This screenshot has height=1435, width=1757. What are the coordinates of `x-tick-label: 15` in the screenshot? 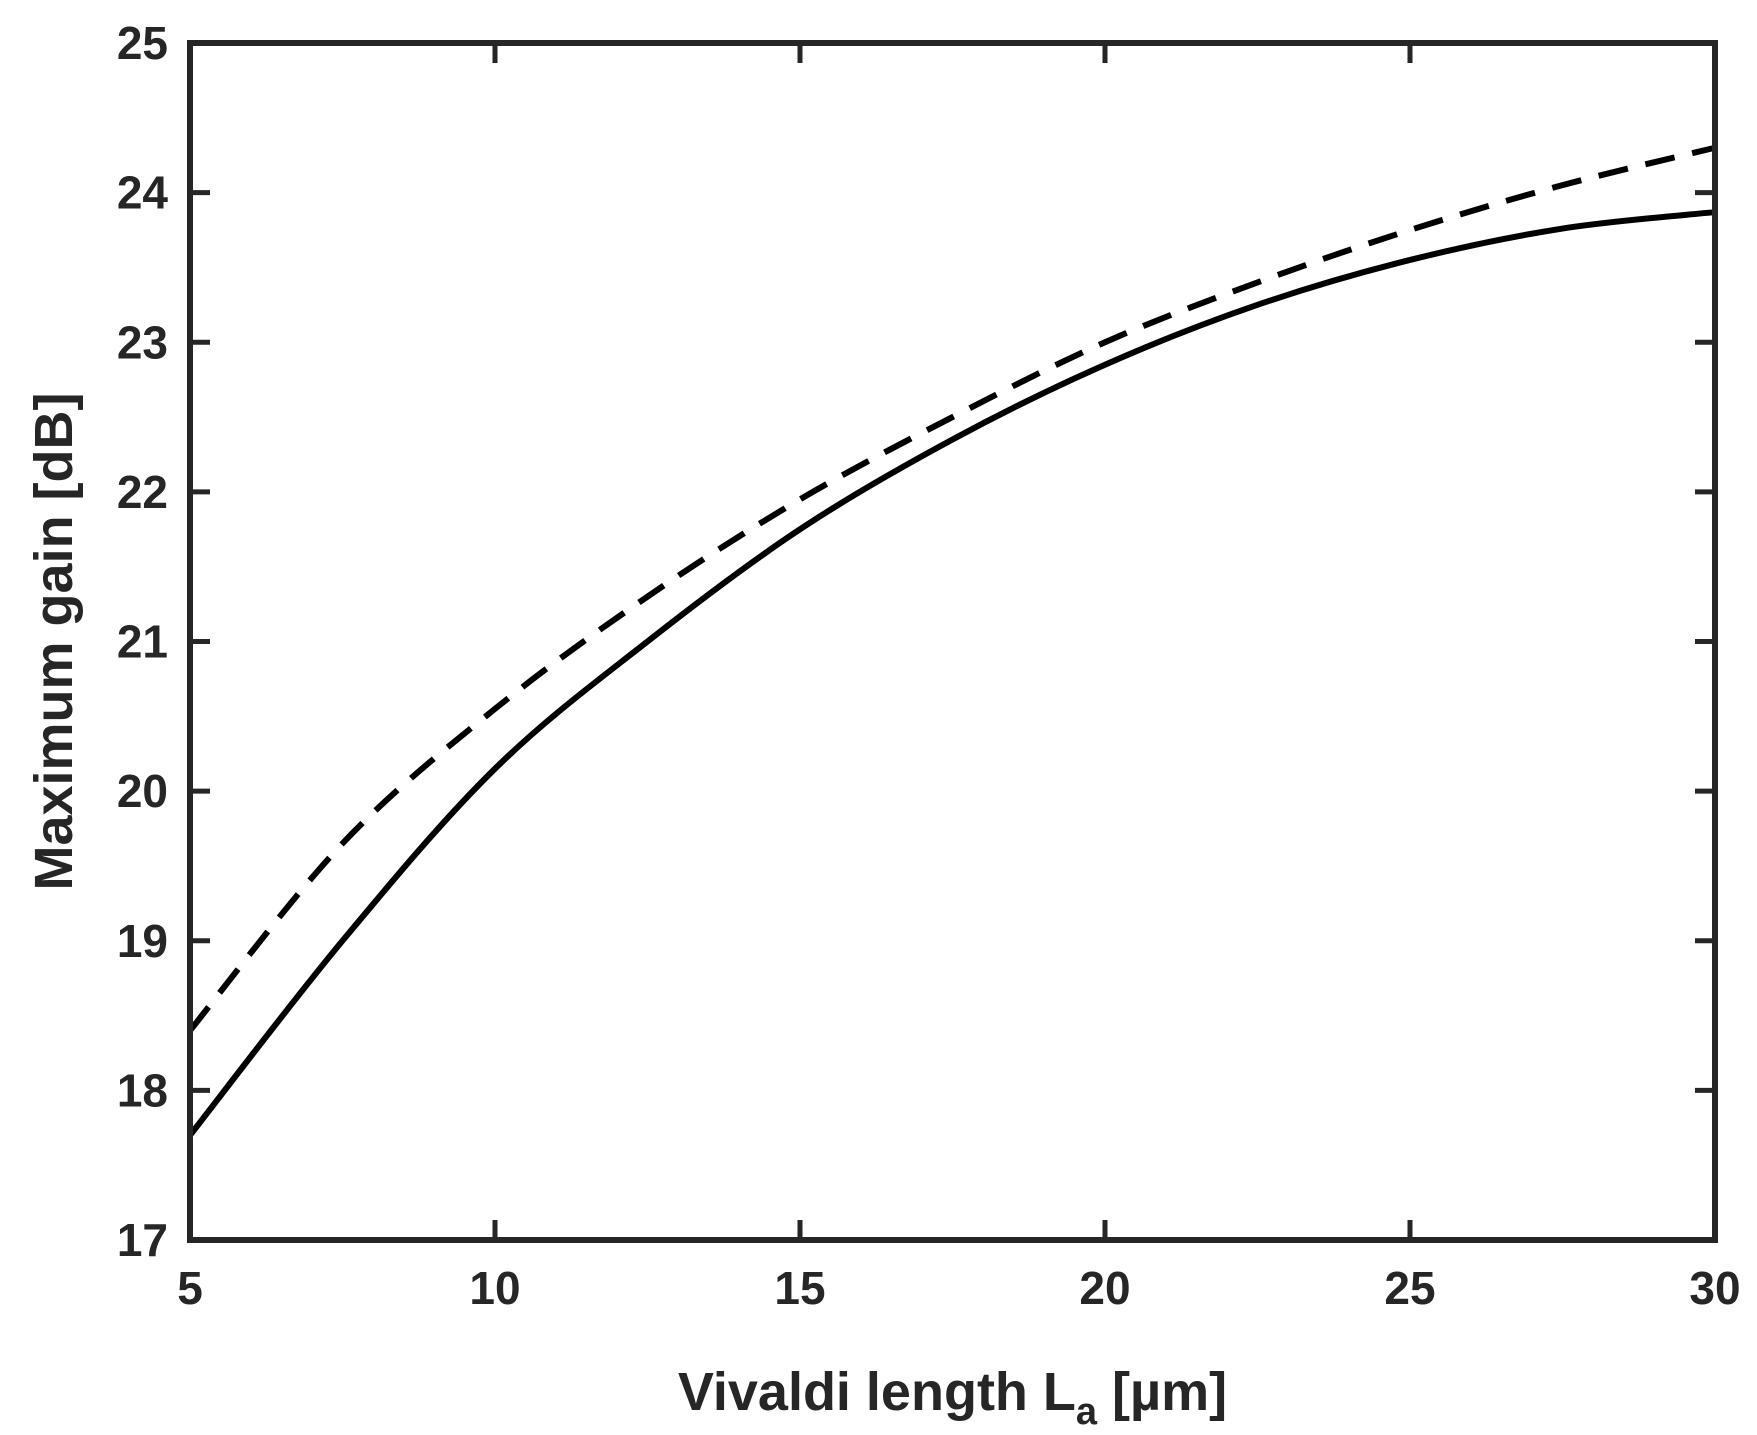 It's located at (799, 1288).